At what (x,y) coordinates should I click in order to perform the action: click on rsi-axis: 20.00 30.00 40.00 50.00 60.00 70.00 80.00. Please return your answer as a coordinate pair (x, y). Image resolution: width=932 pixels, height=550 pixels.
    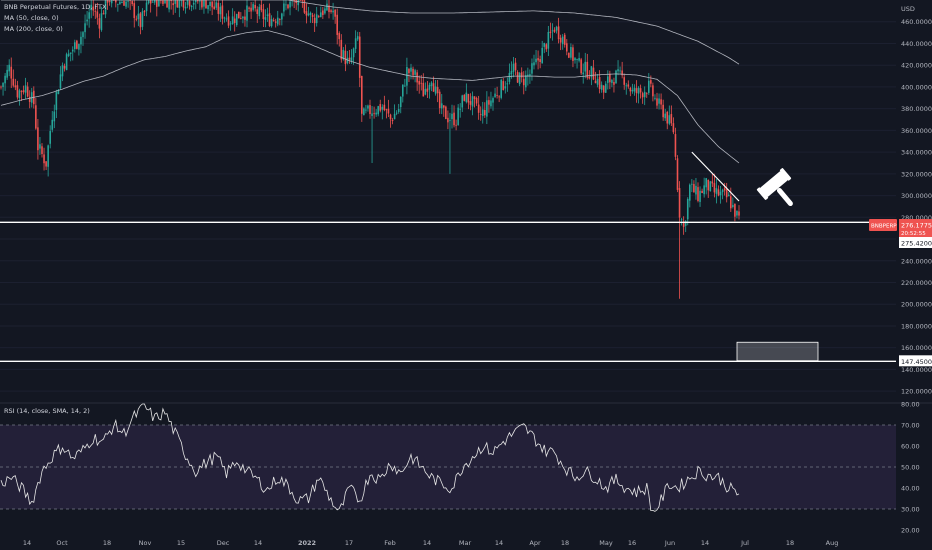
    Looking at the image, I should click on (910, 468).